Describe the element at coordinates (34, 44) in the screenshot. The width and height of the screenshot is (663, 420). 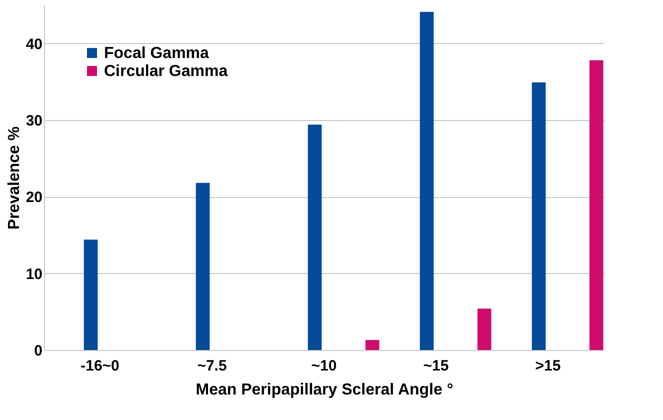
I see `y-tick-label: 40` at that location.